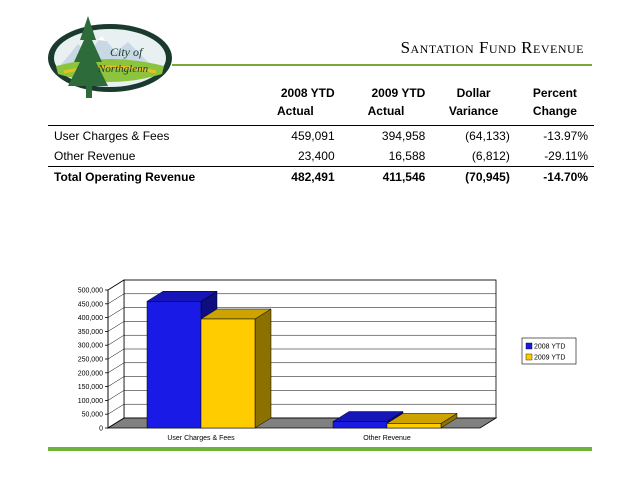 This screenshot has height=480, width=640. What do you see at coordinates (490, 156) in the screenshot?
I see `cell-variance: (6,812)` at bounding box center [490, 156].